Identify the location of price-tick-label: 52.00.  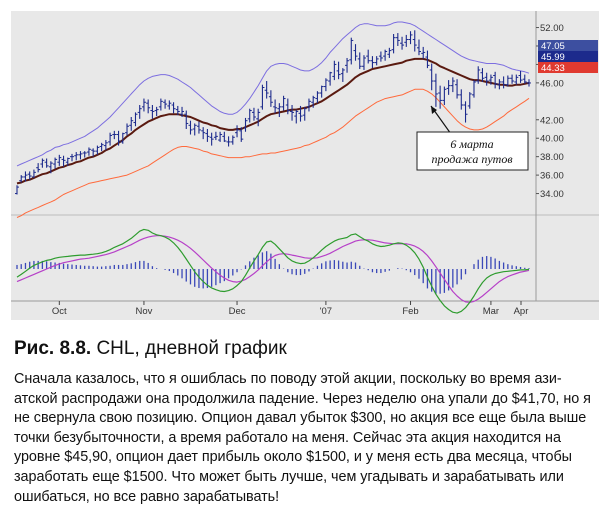
(552, 28).